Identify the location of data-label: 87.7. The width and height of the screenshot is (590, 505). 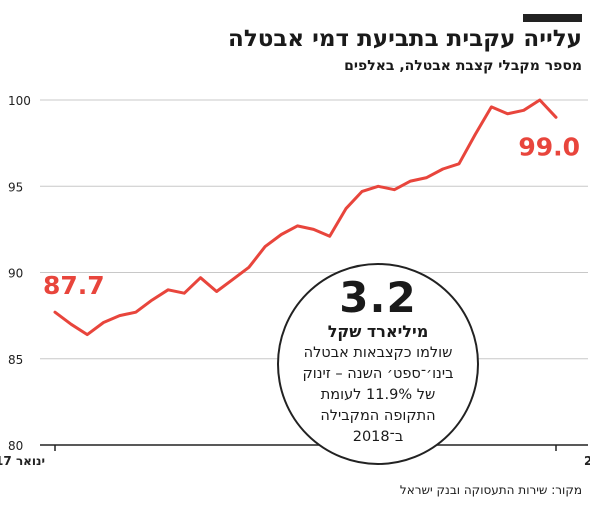
(74, 285).